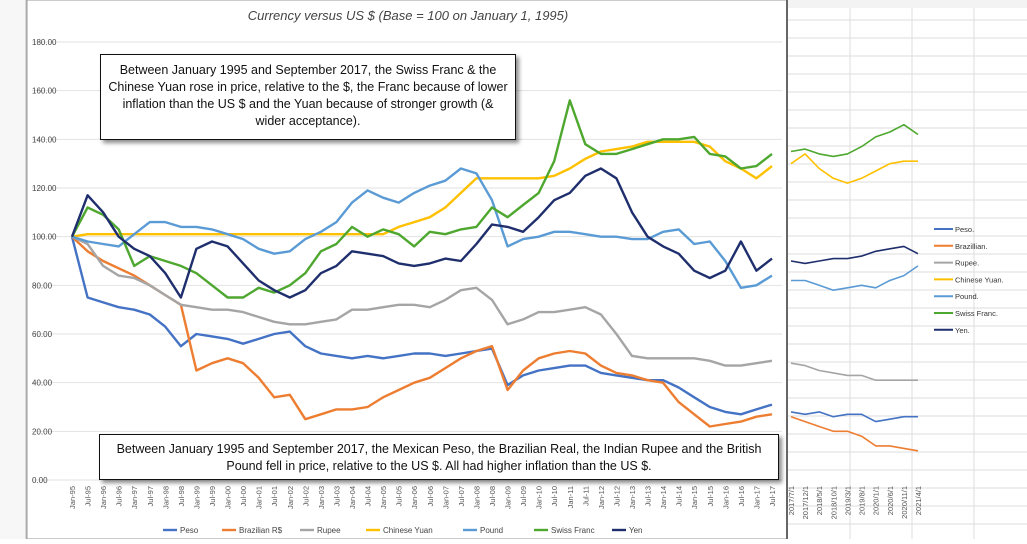 This screenshot has width=1027, height=544. Describe the element at coordinates (383, 497) in the screenshot. I see `x-tick-label: Jan-05` at that location.